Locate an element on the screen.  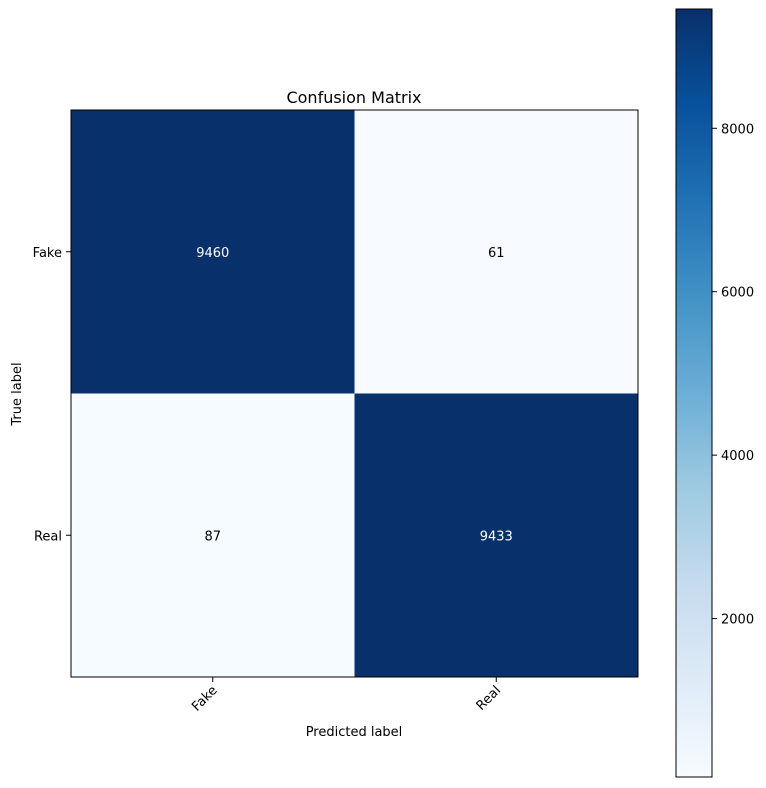
x-axis-label: Predicted label is located at coordinates (354, 732).